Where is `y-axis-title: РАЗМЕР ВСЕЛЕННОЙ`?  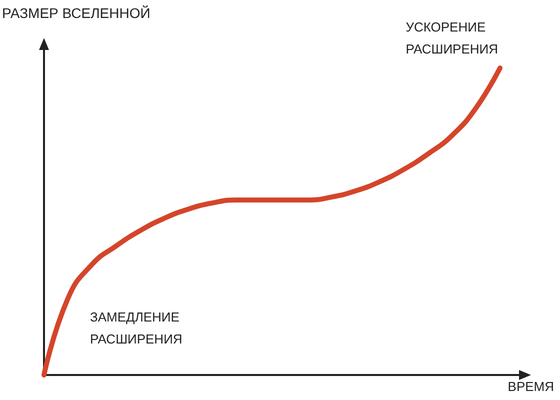 y-axis-title: РАЗМЕР ВСЕЛЕННОЙ is located at coordinates (76, 13).